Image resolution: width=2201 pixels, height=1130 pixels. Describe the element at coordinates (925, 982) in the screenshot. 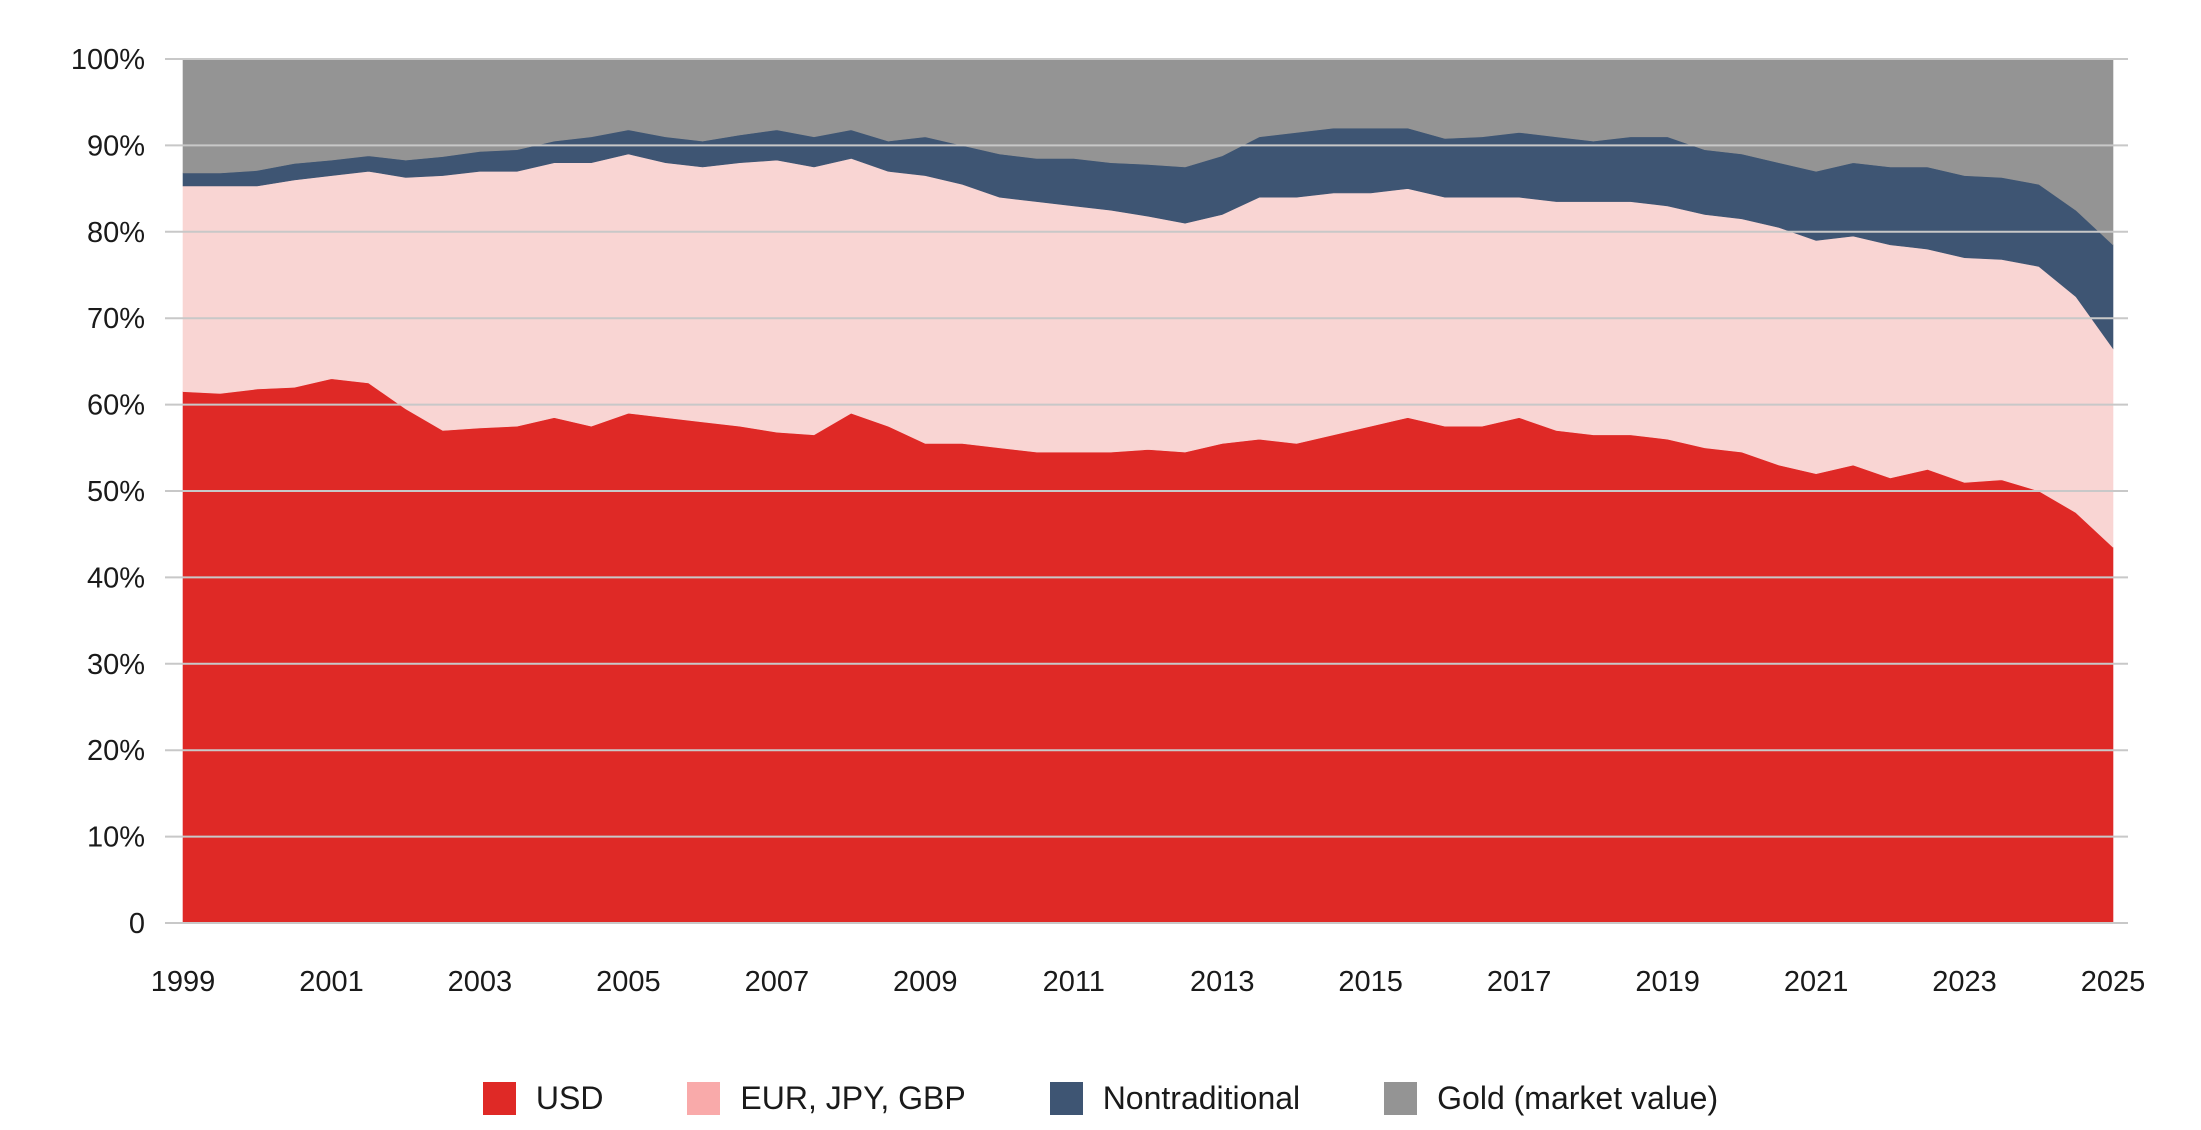

I see `x-tick-label: 2009` at that location.